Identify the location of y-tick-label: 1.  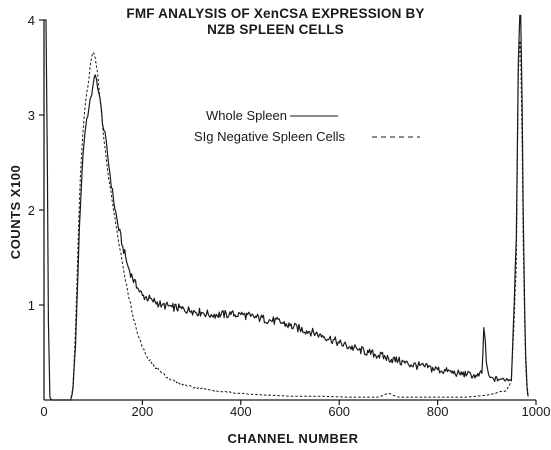
(31, 305).